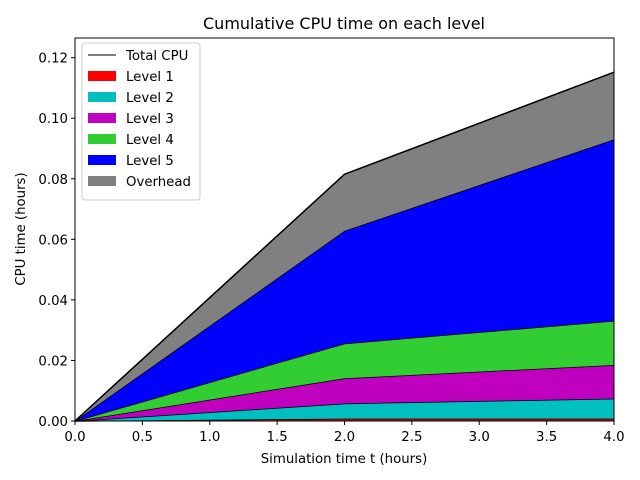  I want to click on y-tick-label: 0.12, so click(53, 59).